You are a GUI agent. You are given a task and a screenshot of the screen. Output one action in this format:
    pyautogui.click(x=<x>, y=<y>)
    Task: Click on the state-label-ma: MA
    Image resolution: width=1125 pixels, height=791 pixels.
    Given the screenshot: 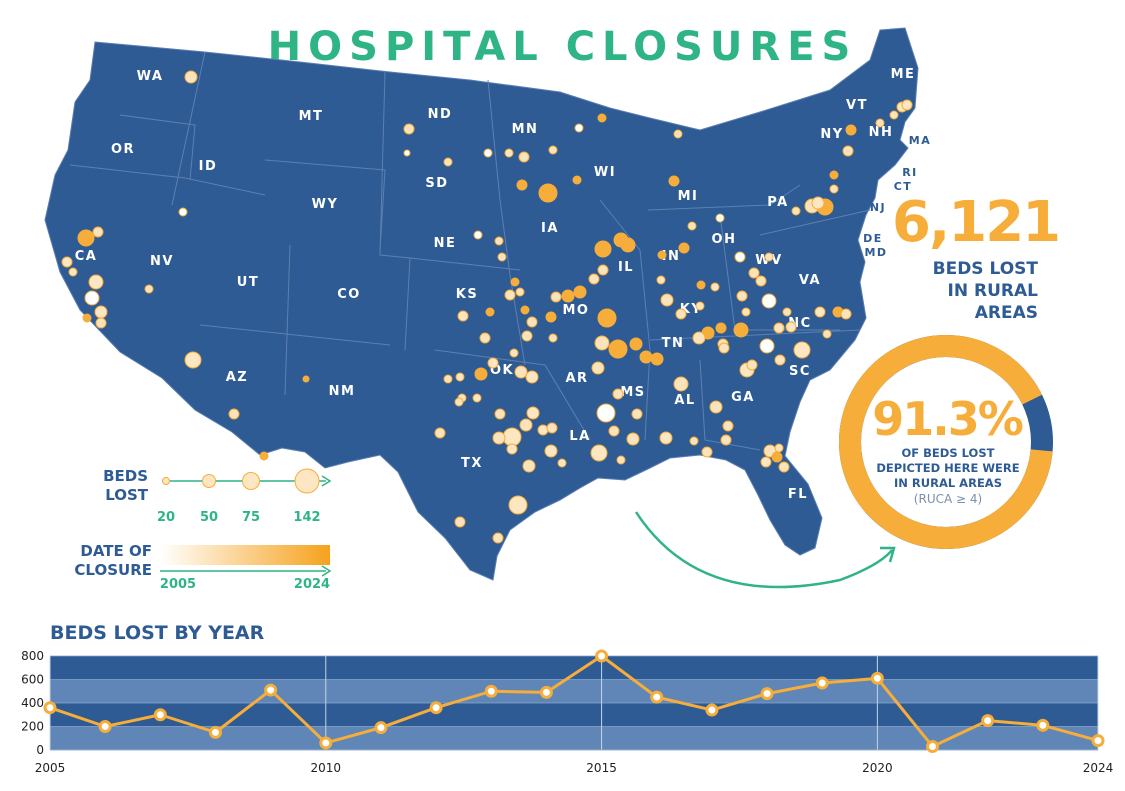 What is the action you would take?
    pyautogui.click(x=920, y=140)
    